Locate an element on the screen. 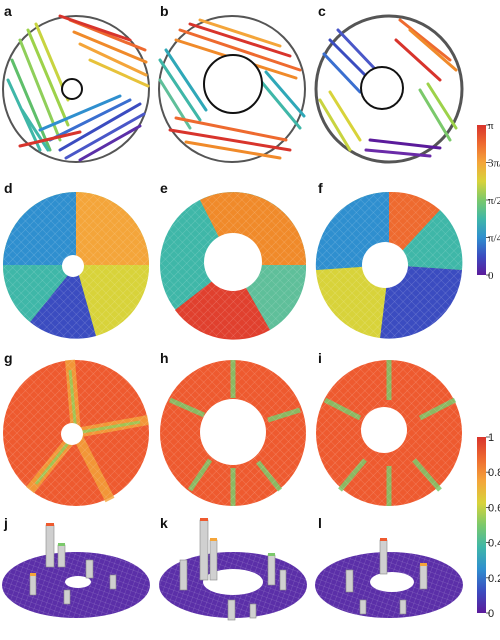 The image size is (500, 640). colorbar-tick-label: 0.4 is located at coordinates (494, 544).